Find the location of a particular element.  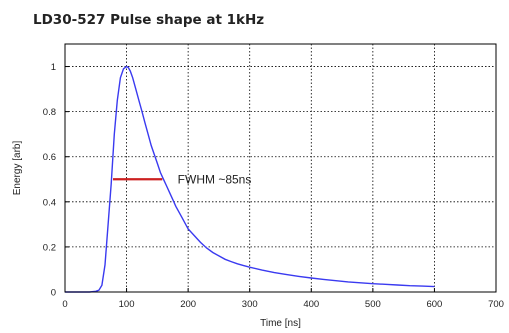

y-tick-label: 0 is located at coordinates (53, 293).